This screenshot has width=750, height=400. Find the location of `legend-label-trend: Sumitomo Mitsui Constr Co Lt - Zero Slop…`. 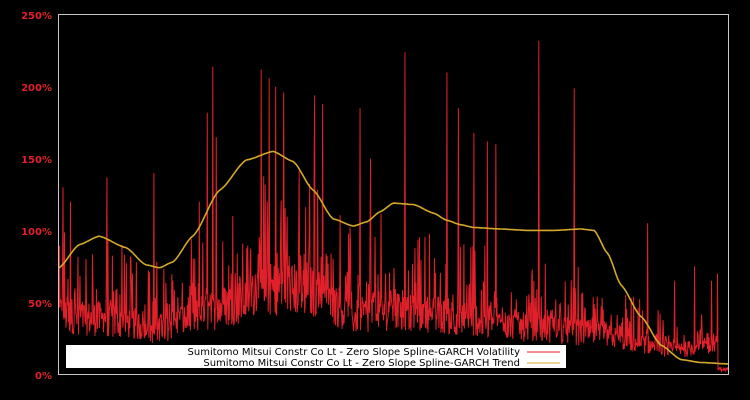

legend-label-trend: Sumitomo Mitsui Constr Co Lt - Zero Slop… is located at coordinates (361, 363).